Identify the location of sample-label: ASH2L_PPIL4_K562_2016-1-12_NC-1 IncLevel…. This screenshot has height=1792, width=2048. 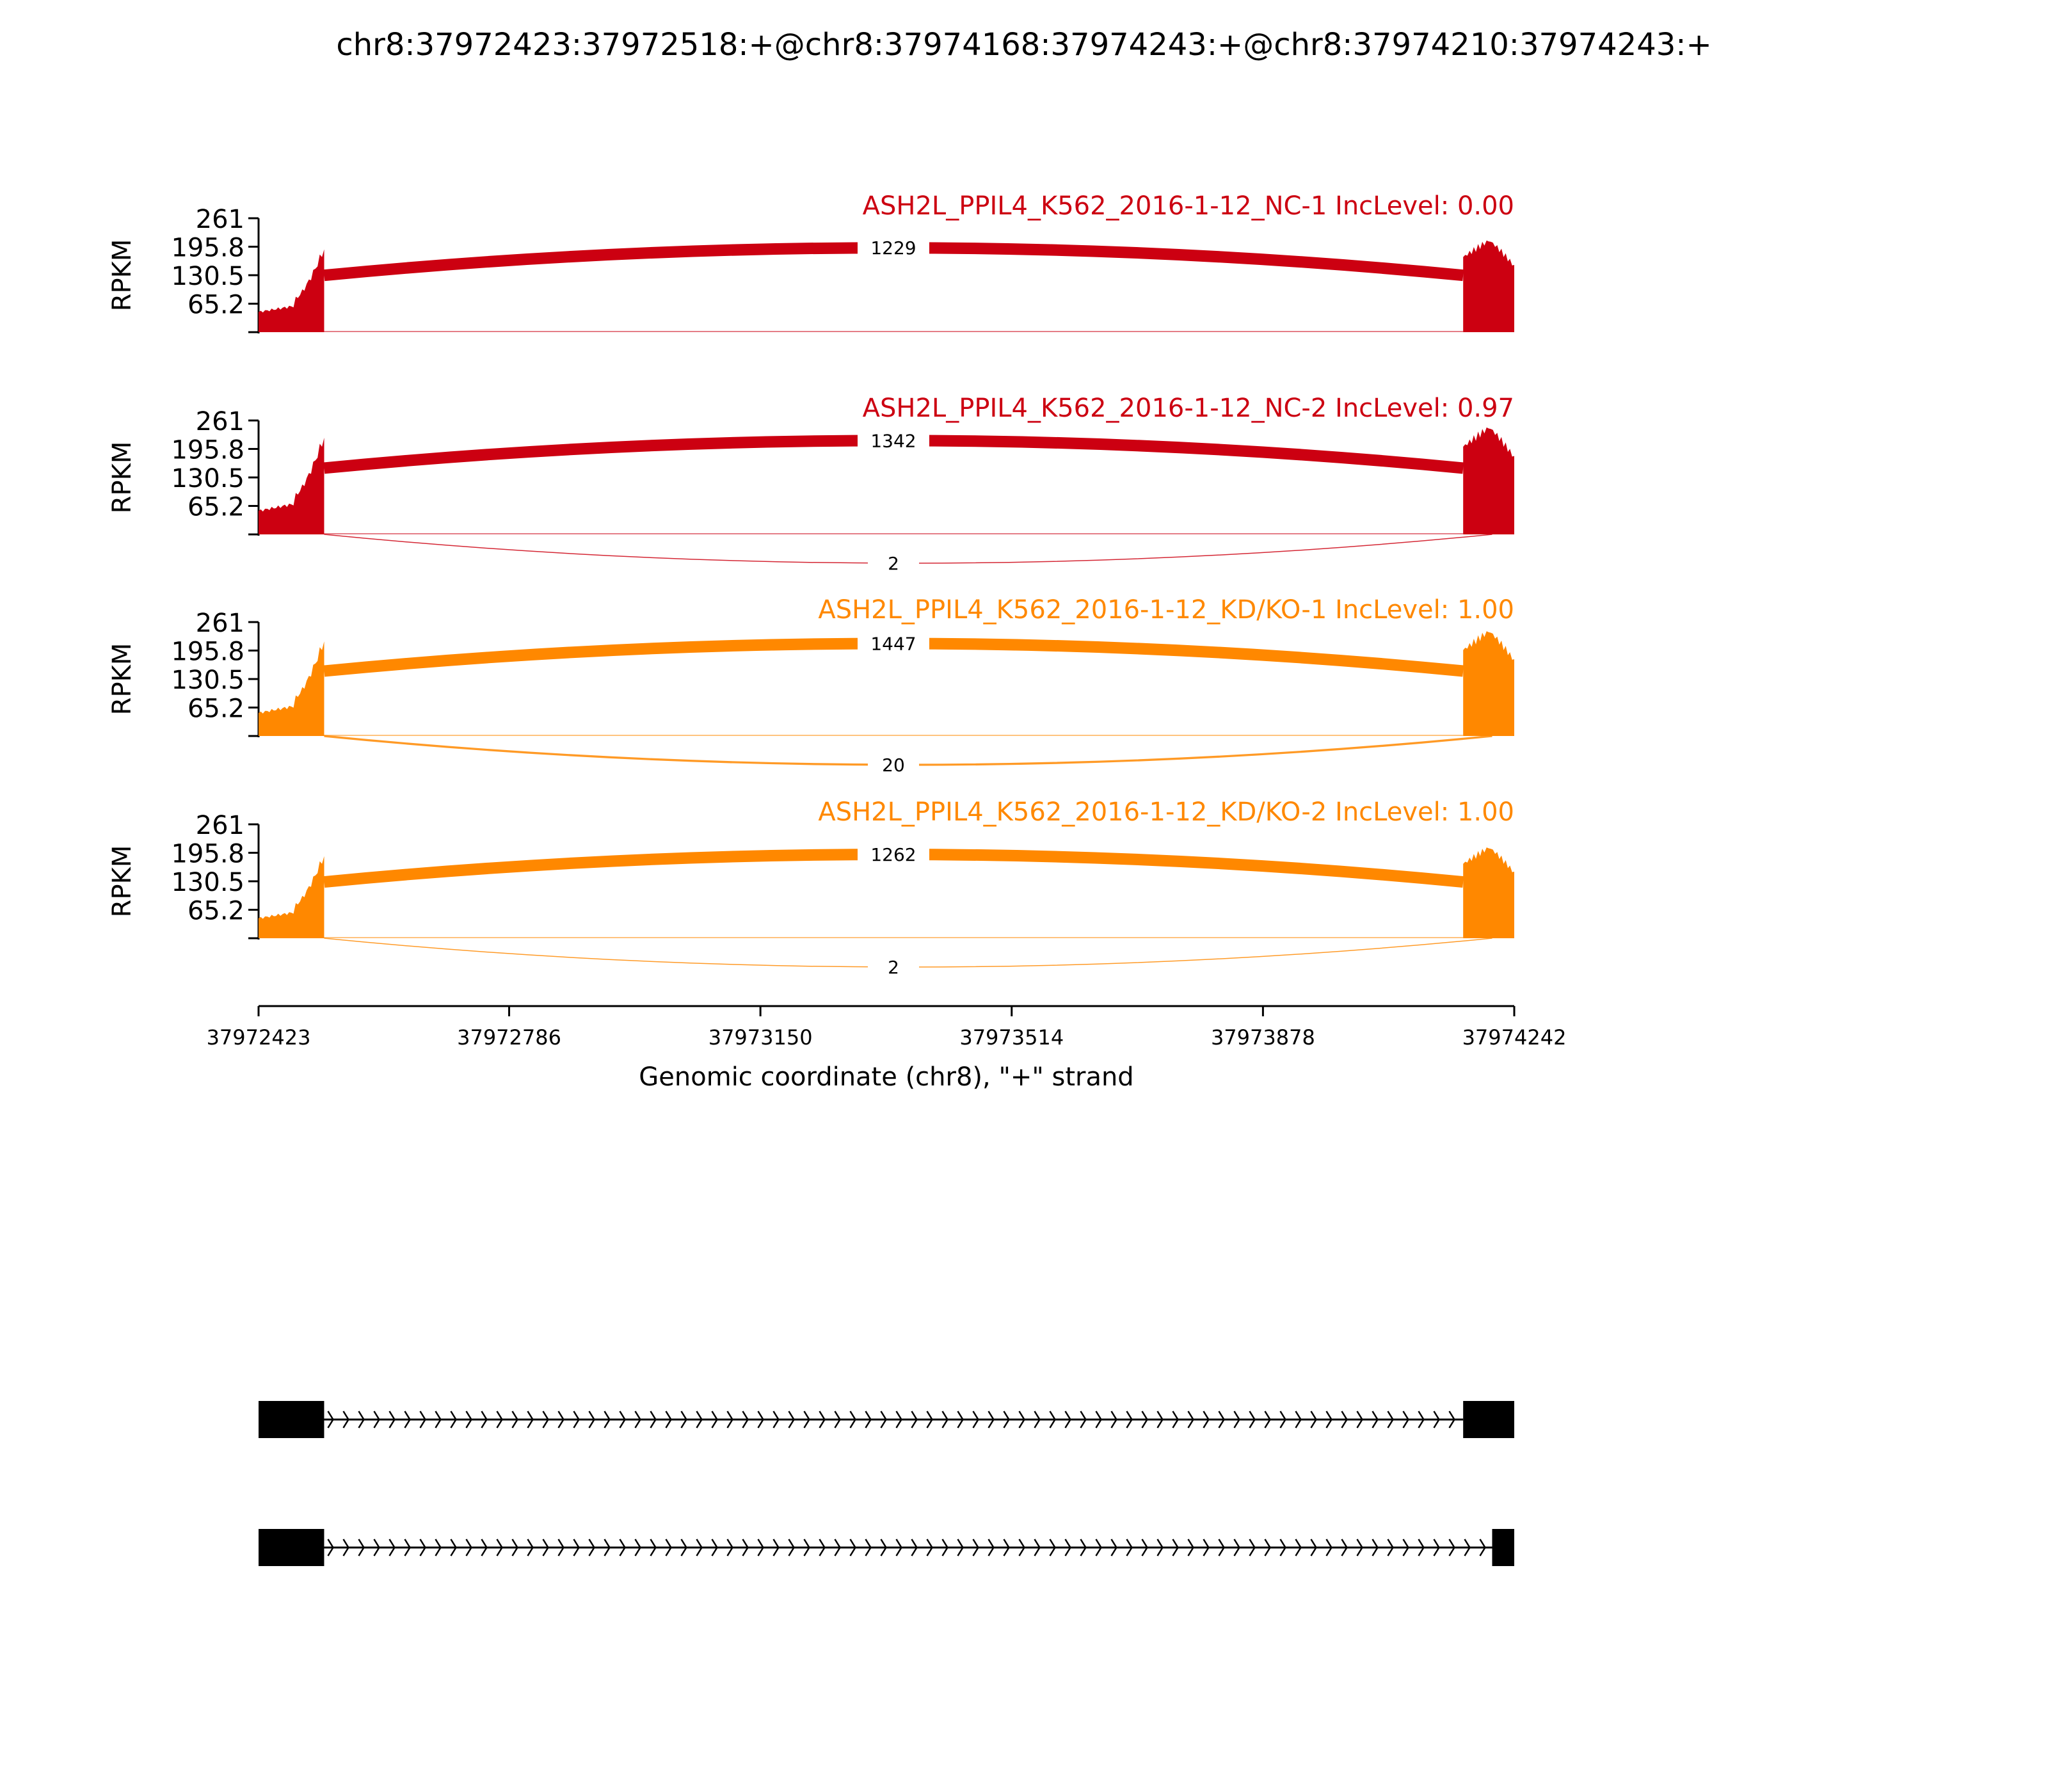
(1188, 206).